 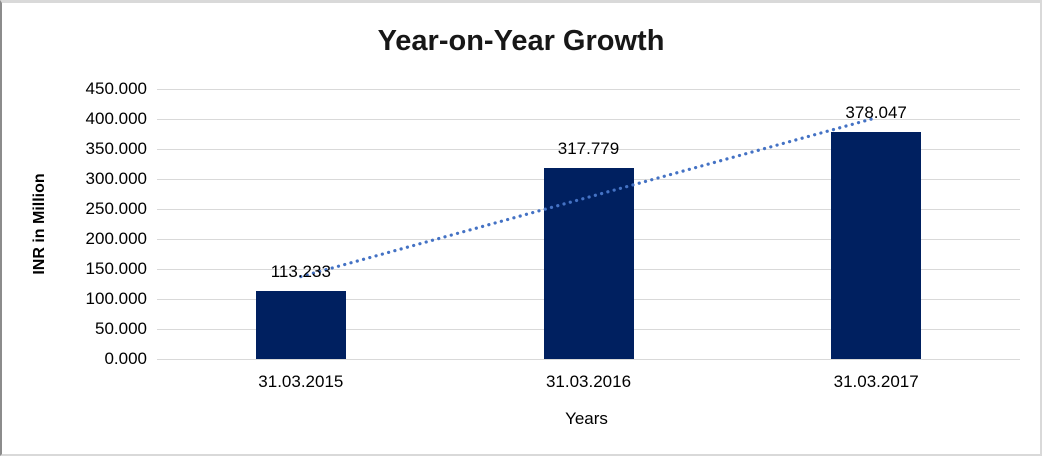 What do you see at coordinates (116, 238) in the screenshot?
I see `y-tick-label: 200.000` at bounding box center [116, 238].